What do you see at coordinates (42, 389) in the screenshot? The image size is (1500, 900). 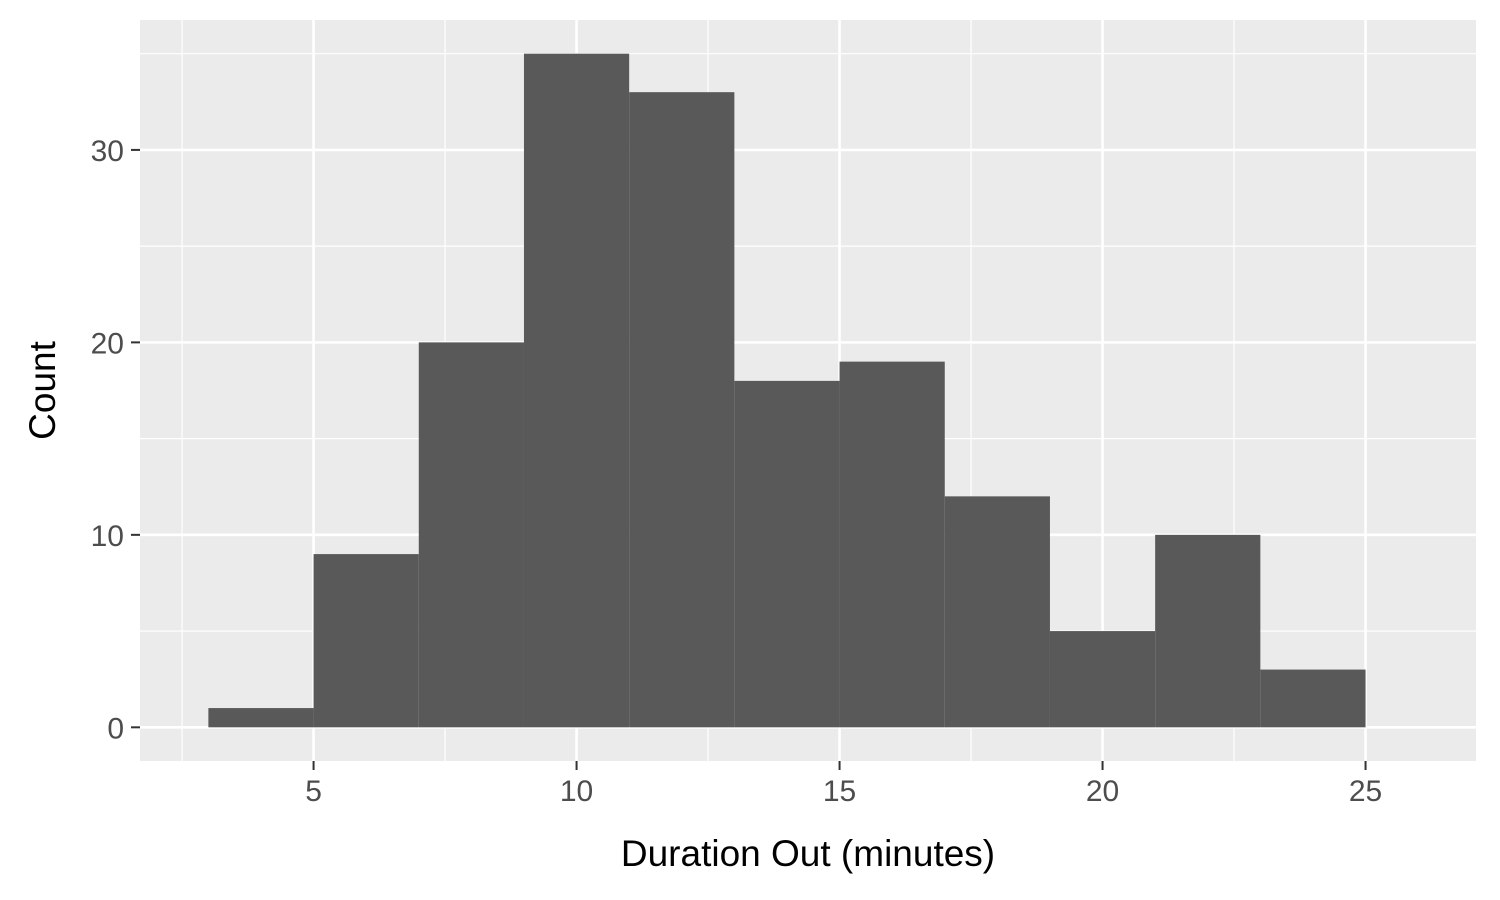 I see `y-axis-title: Count` at bounding box center [42, 389].